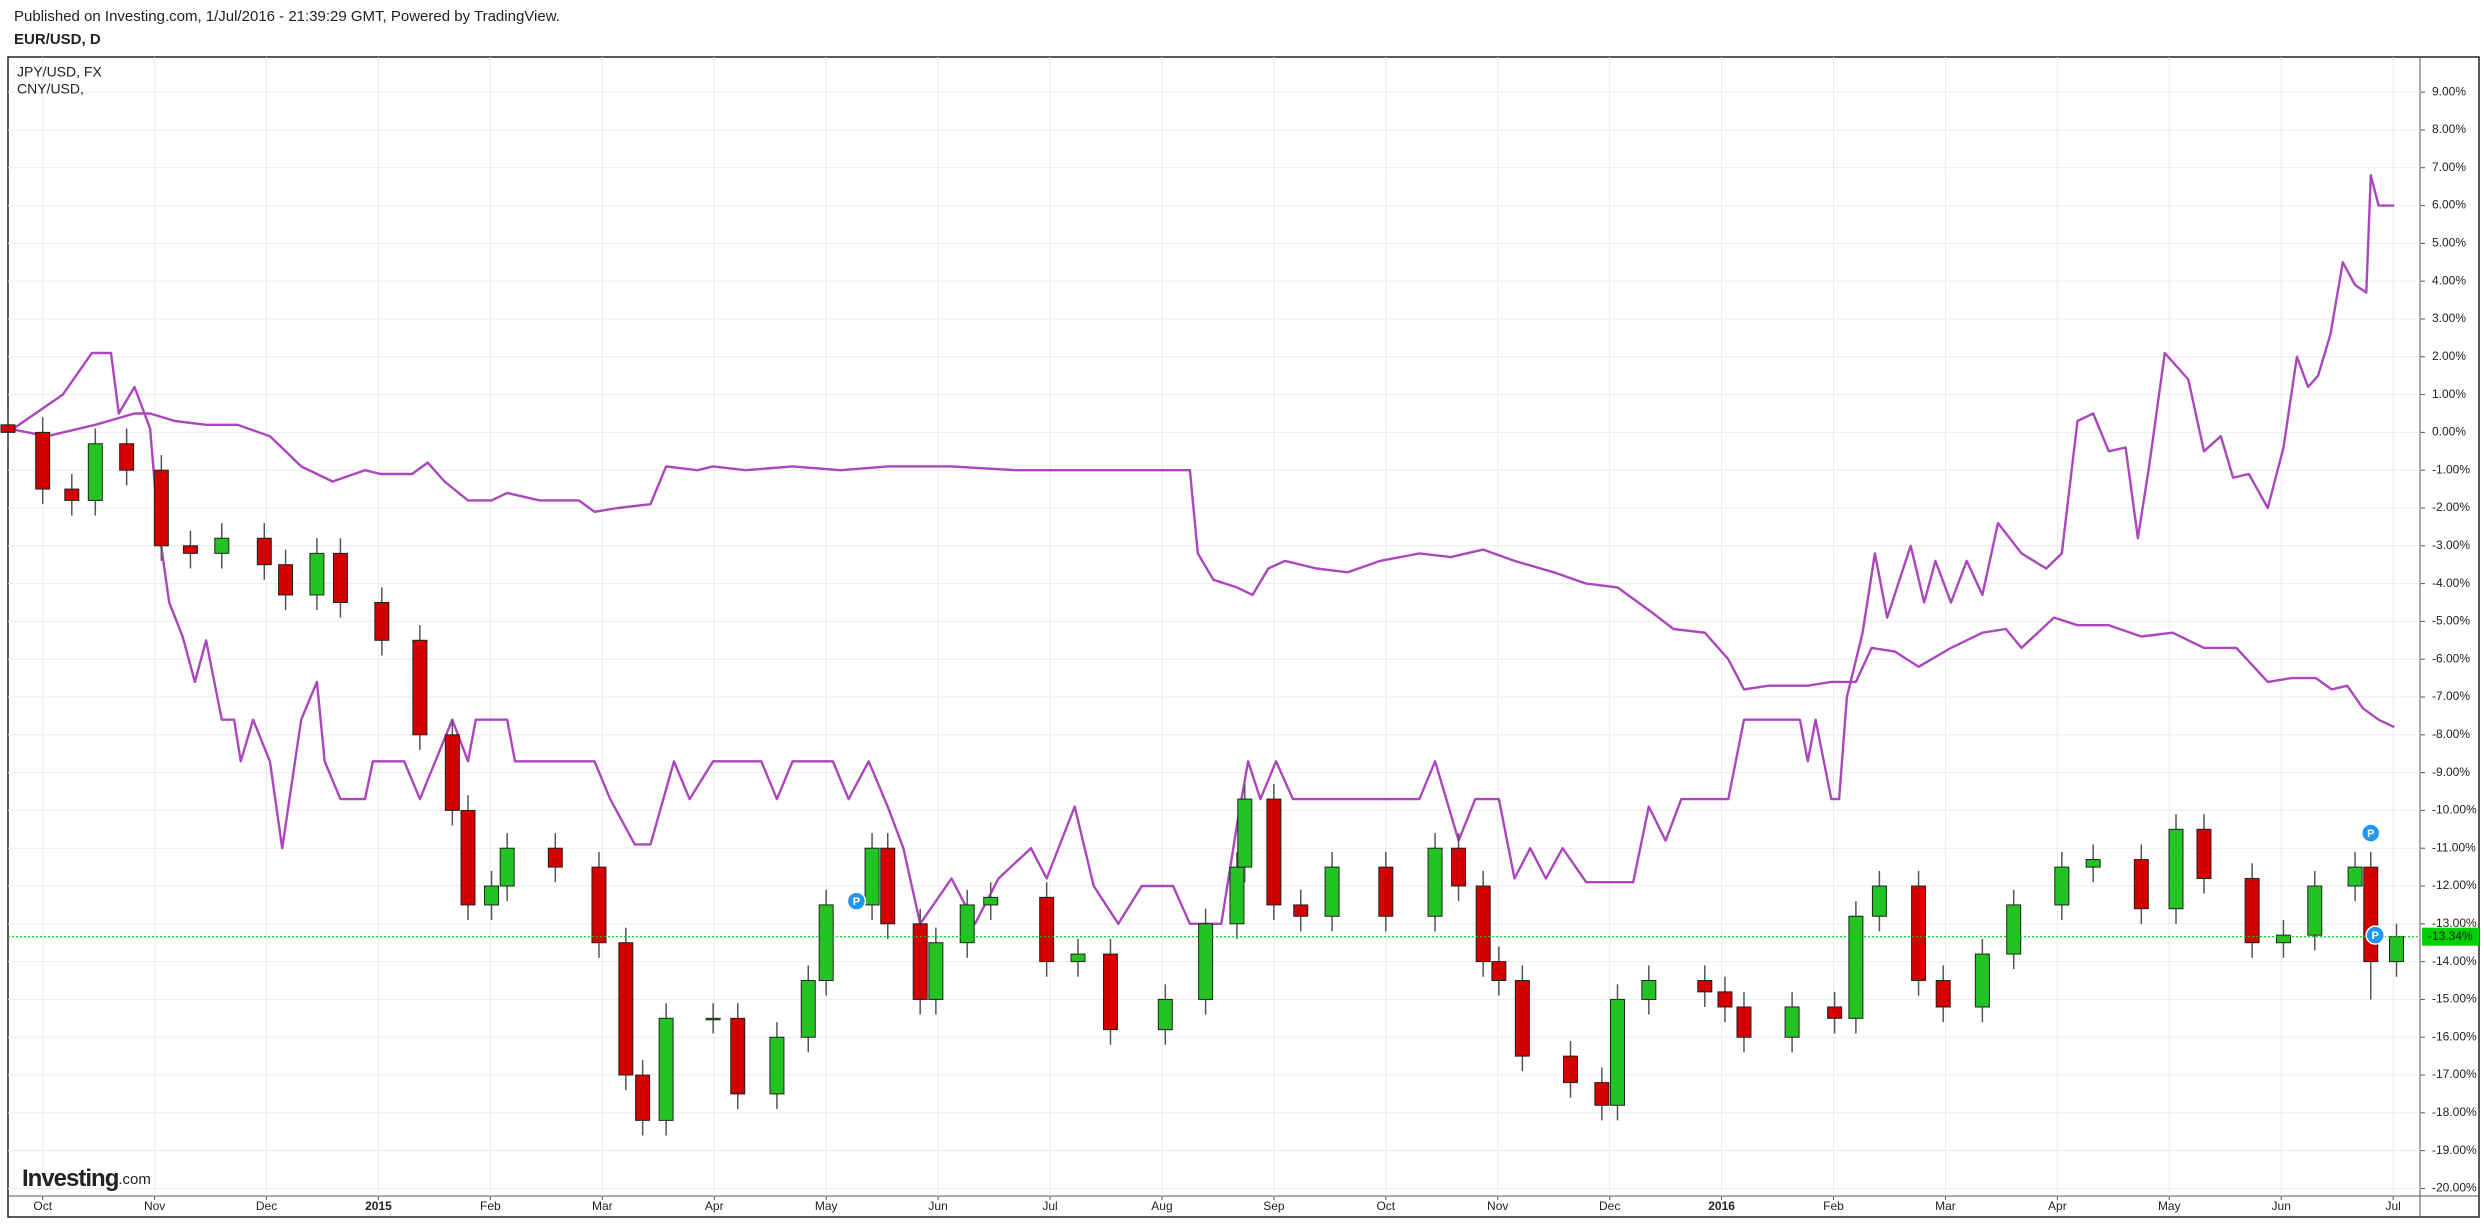 This screenshot has width=2484, height=1227. Describe the element at coordinates (1721, 1206) in the screenshot. I see `x-tick-label: 2016` at that location.